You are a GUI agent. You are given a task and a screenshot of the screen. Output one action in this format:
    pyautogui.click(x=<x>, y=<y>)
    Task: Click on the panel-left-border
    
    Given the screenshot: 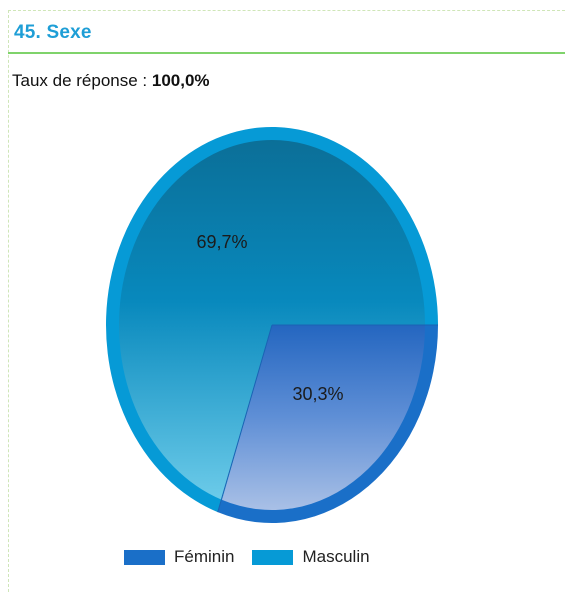 What is the action you would take?
    pyautogui.click(x=8, y=301)
    